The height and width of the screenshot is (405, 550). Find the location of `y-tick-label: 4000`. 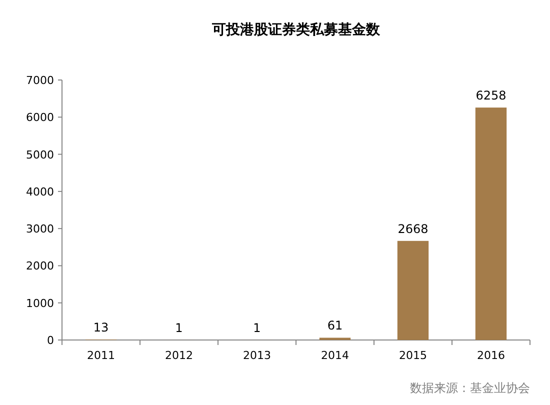

y-tick-label: 4000 is located at coordinates (40, 191).